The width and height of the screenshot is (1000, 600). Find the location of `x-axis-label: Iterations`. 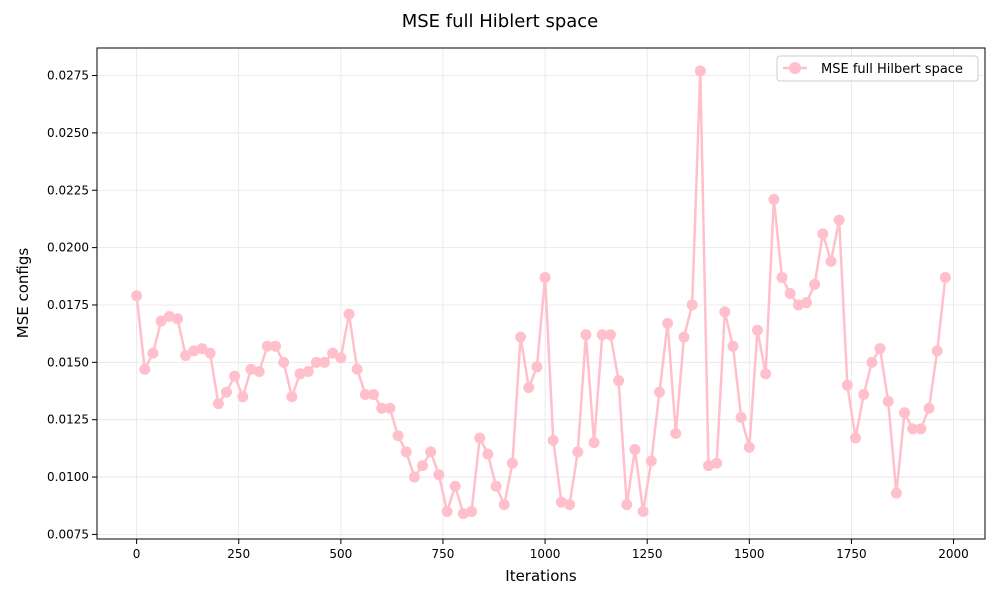

x-axis-label: Iterations is located at coordinates (541, 576).